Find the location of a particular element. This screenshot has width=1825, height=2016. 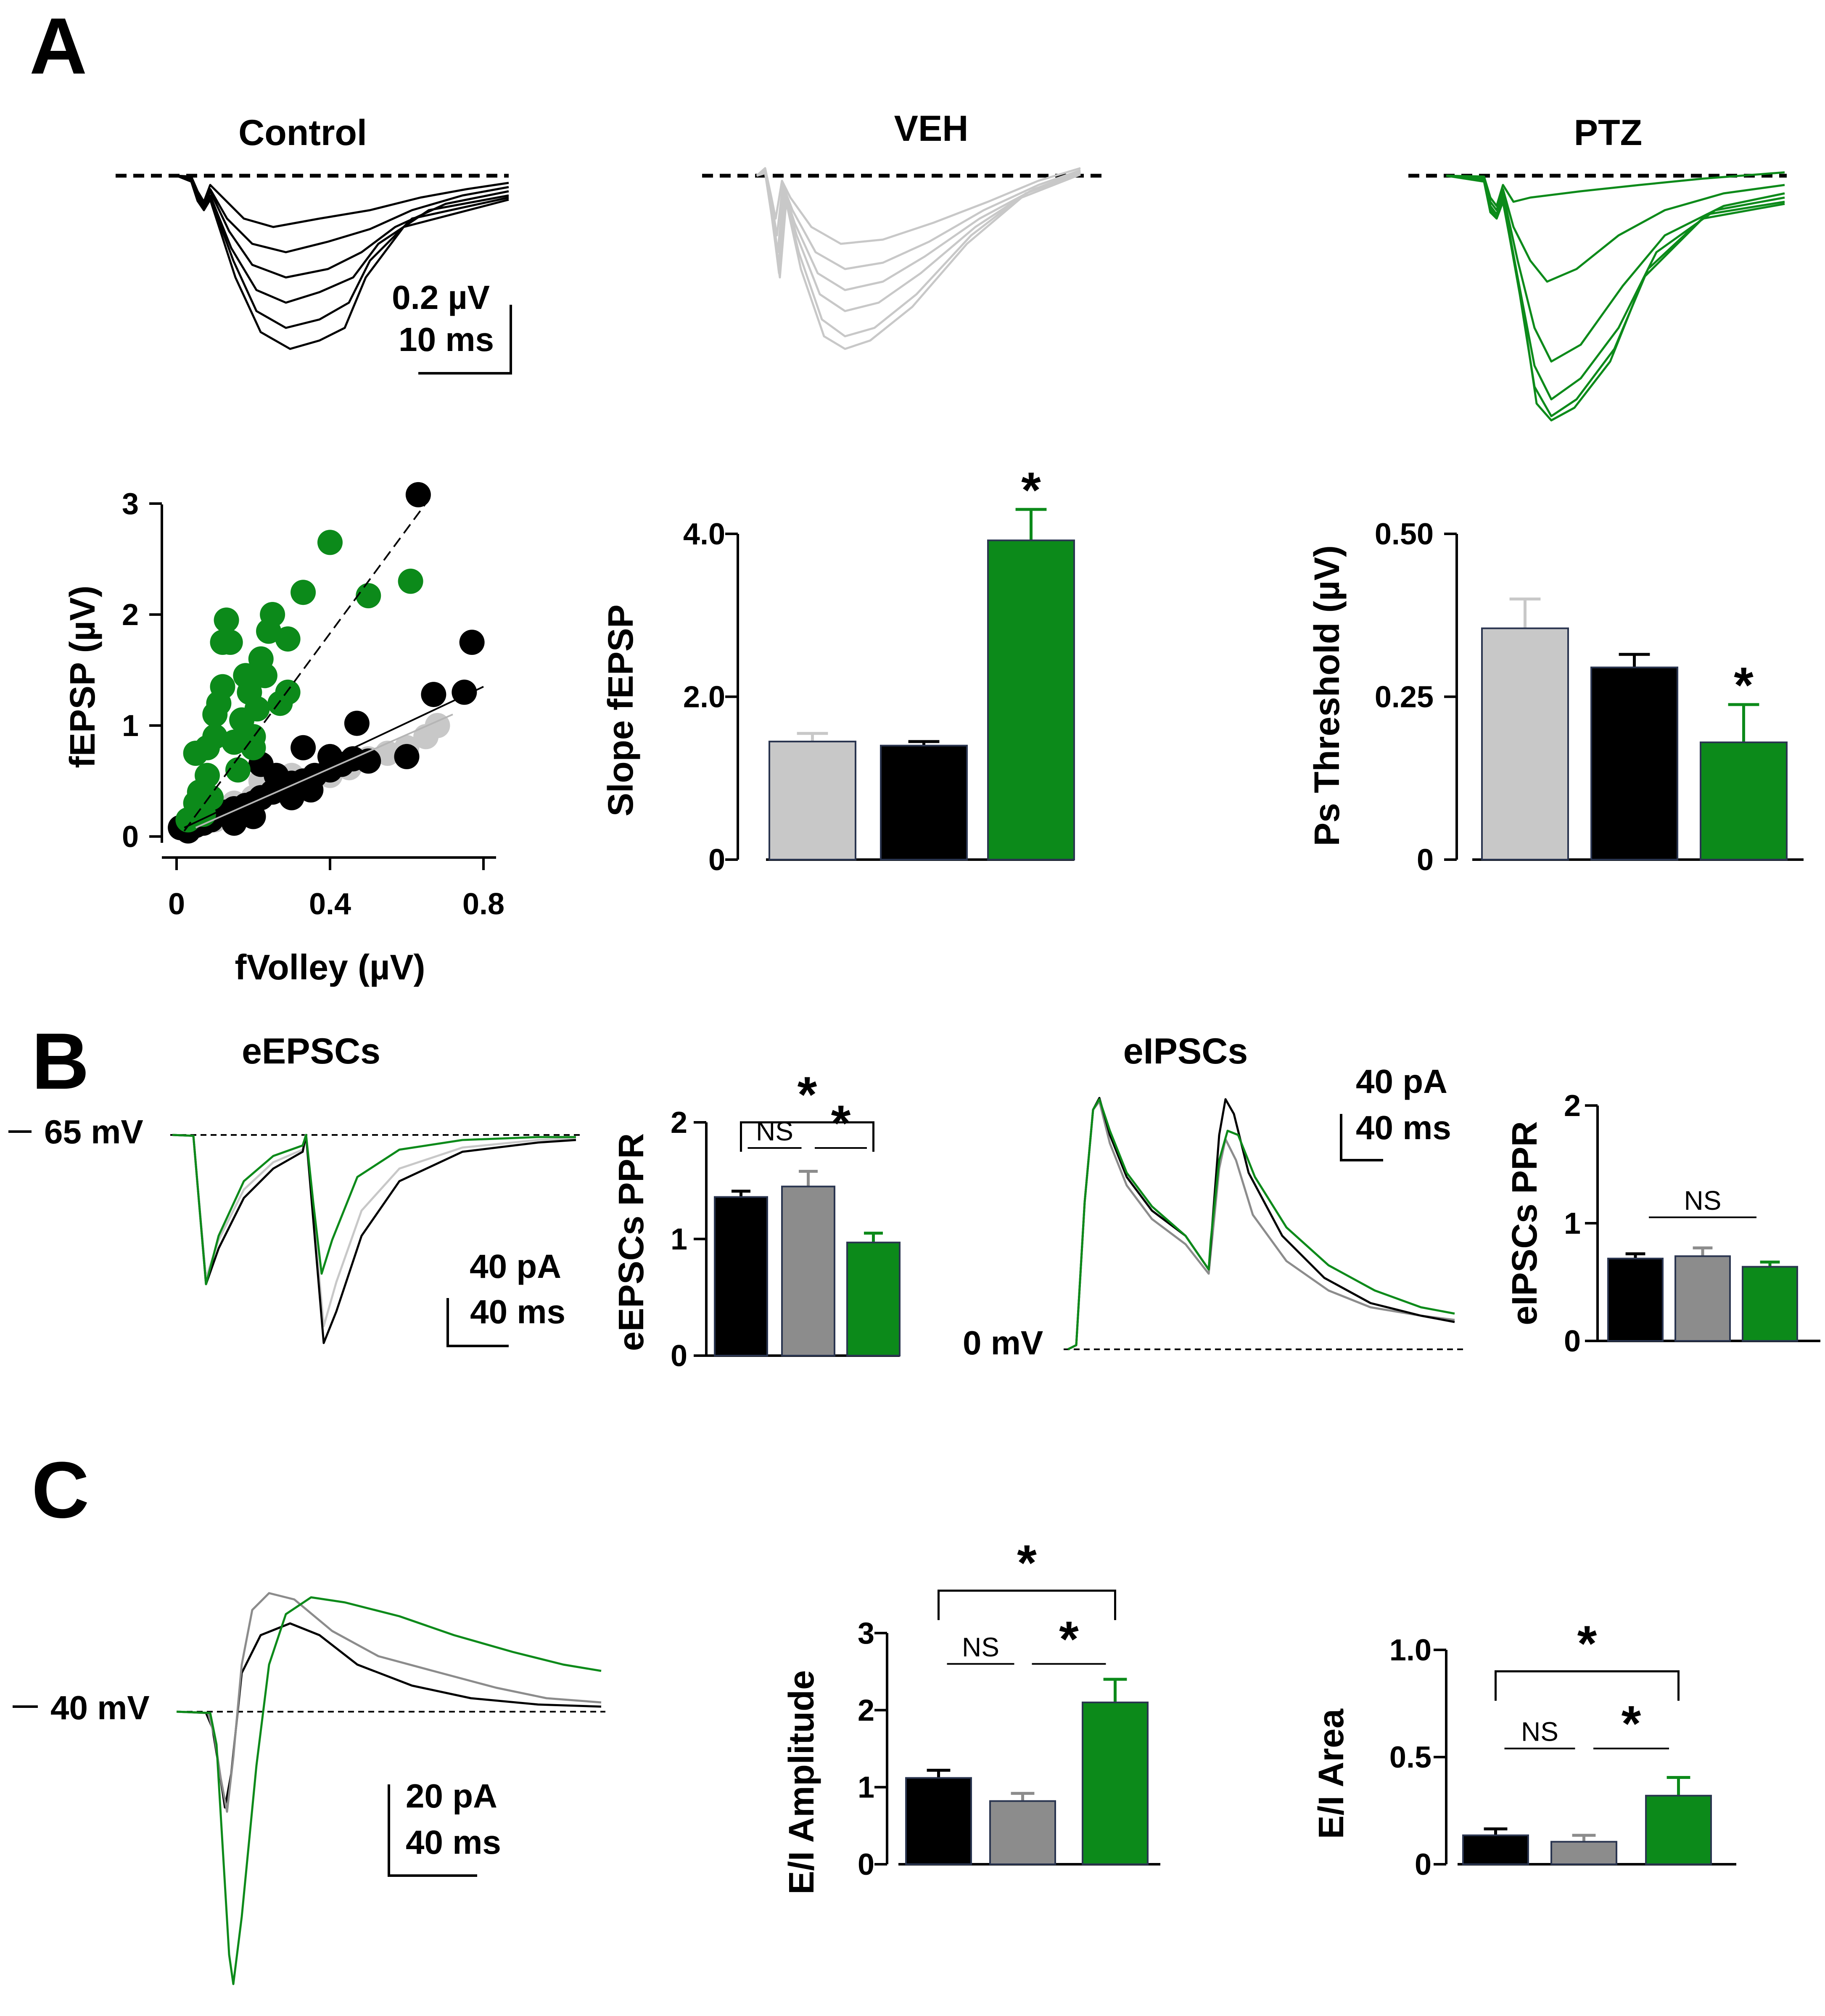

c-scale-bar: 20 pA 40 ms is located at coordinates (444, 1827).